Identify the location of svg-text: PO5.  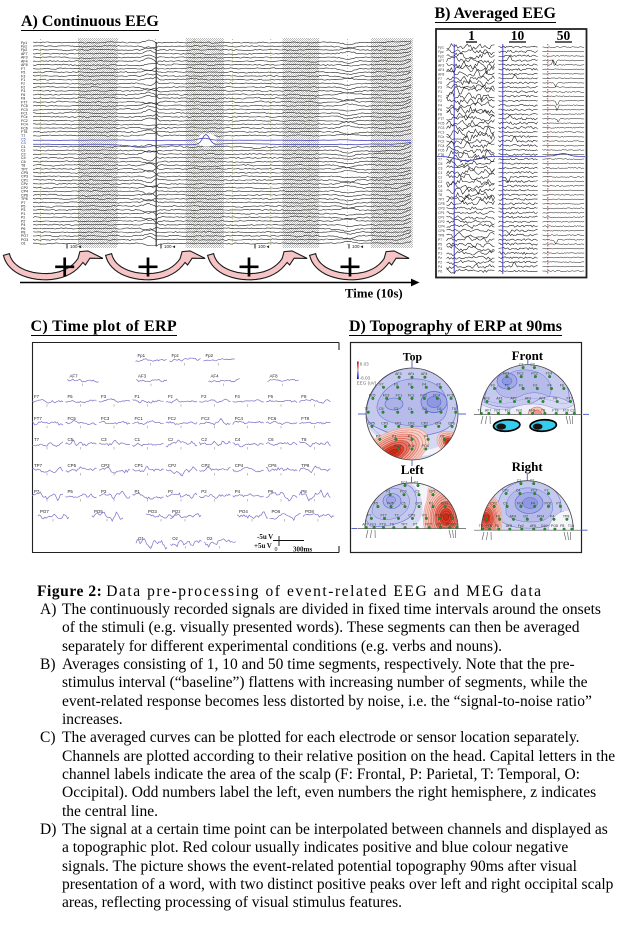
(98, 511).